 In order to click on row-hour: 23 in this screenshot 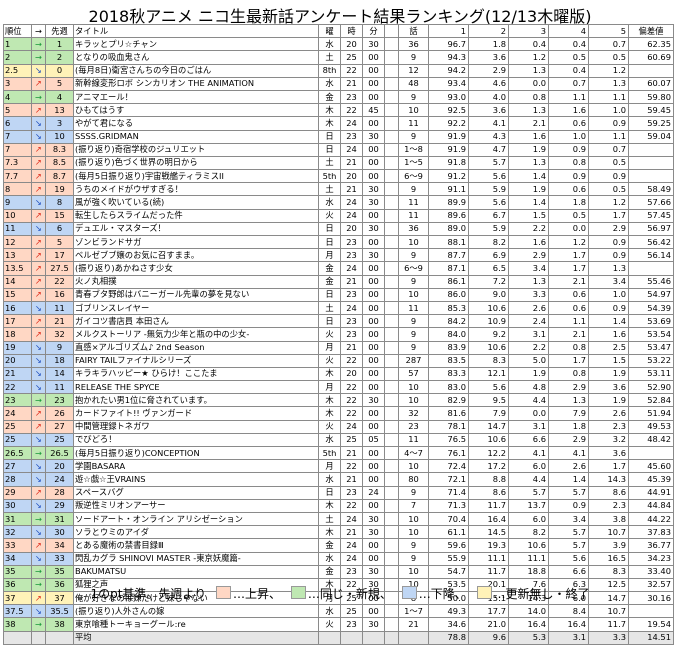, I will do `click(351, 571)`.